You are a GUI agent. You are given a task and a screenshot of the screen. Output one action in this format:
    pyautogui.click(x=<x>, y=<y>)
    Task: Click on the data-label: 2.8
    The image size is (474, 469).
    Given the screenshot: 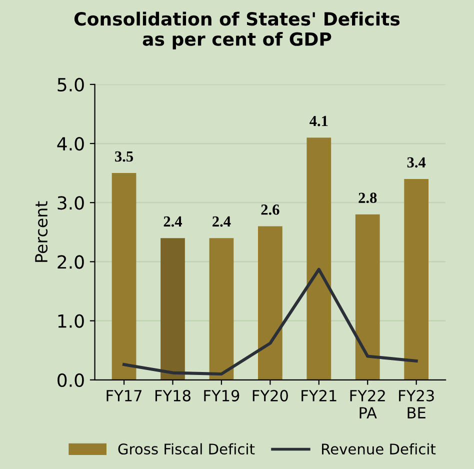 What is the action you would take?
    pyautogui.click(x=367, y=198)
    